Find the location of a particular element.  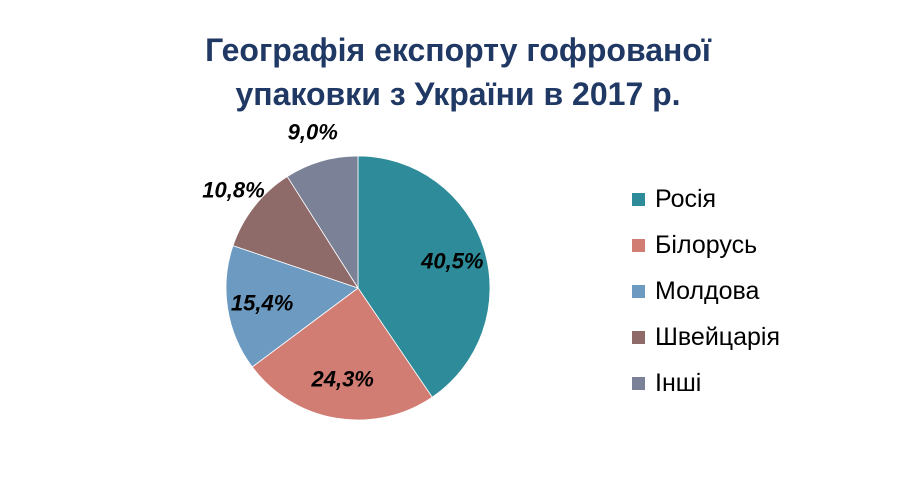

legend-item-1: Росія is located at coordinates (706, 199).